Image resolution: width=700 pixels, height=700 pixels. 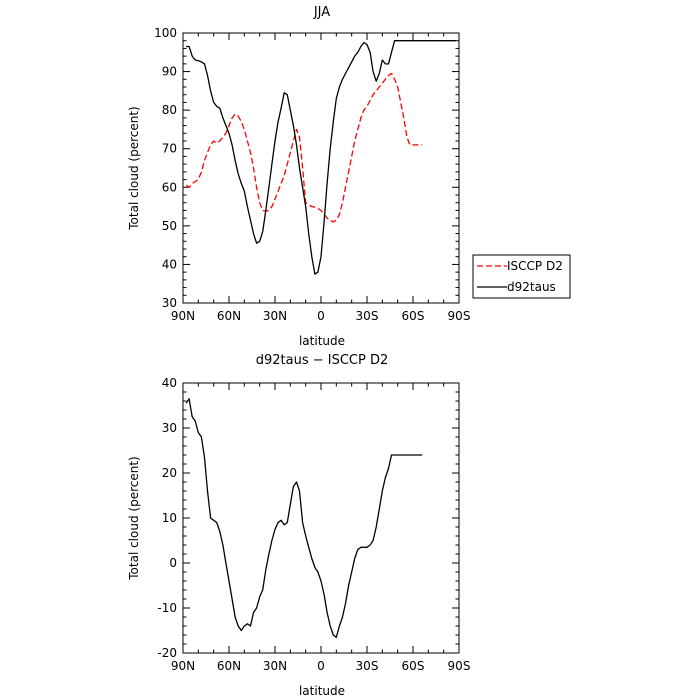 I want to click on y-tick-label: 80, so click(x=169, y=110).